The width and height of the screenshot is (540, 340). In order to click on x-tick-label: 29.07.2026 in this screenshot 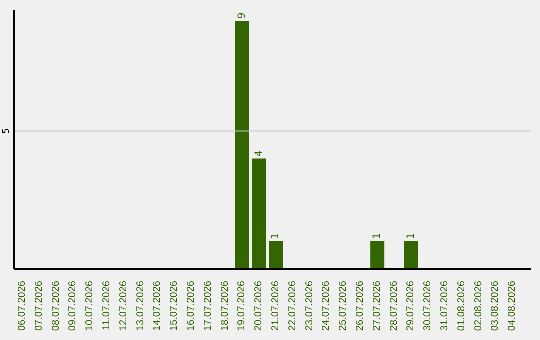, I will do `click(411, 306)`.